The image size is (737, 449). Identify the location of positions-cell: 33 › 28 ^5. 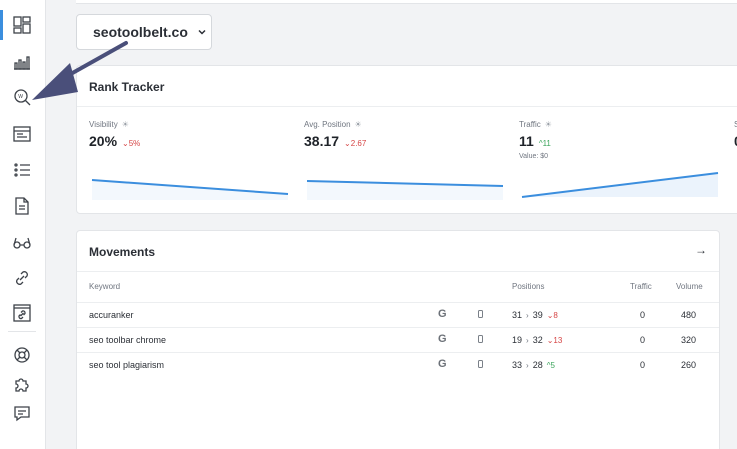
(533, 365).